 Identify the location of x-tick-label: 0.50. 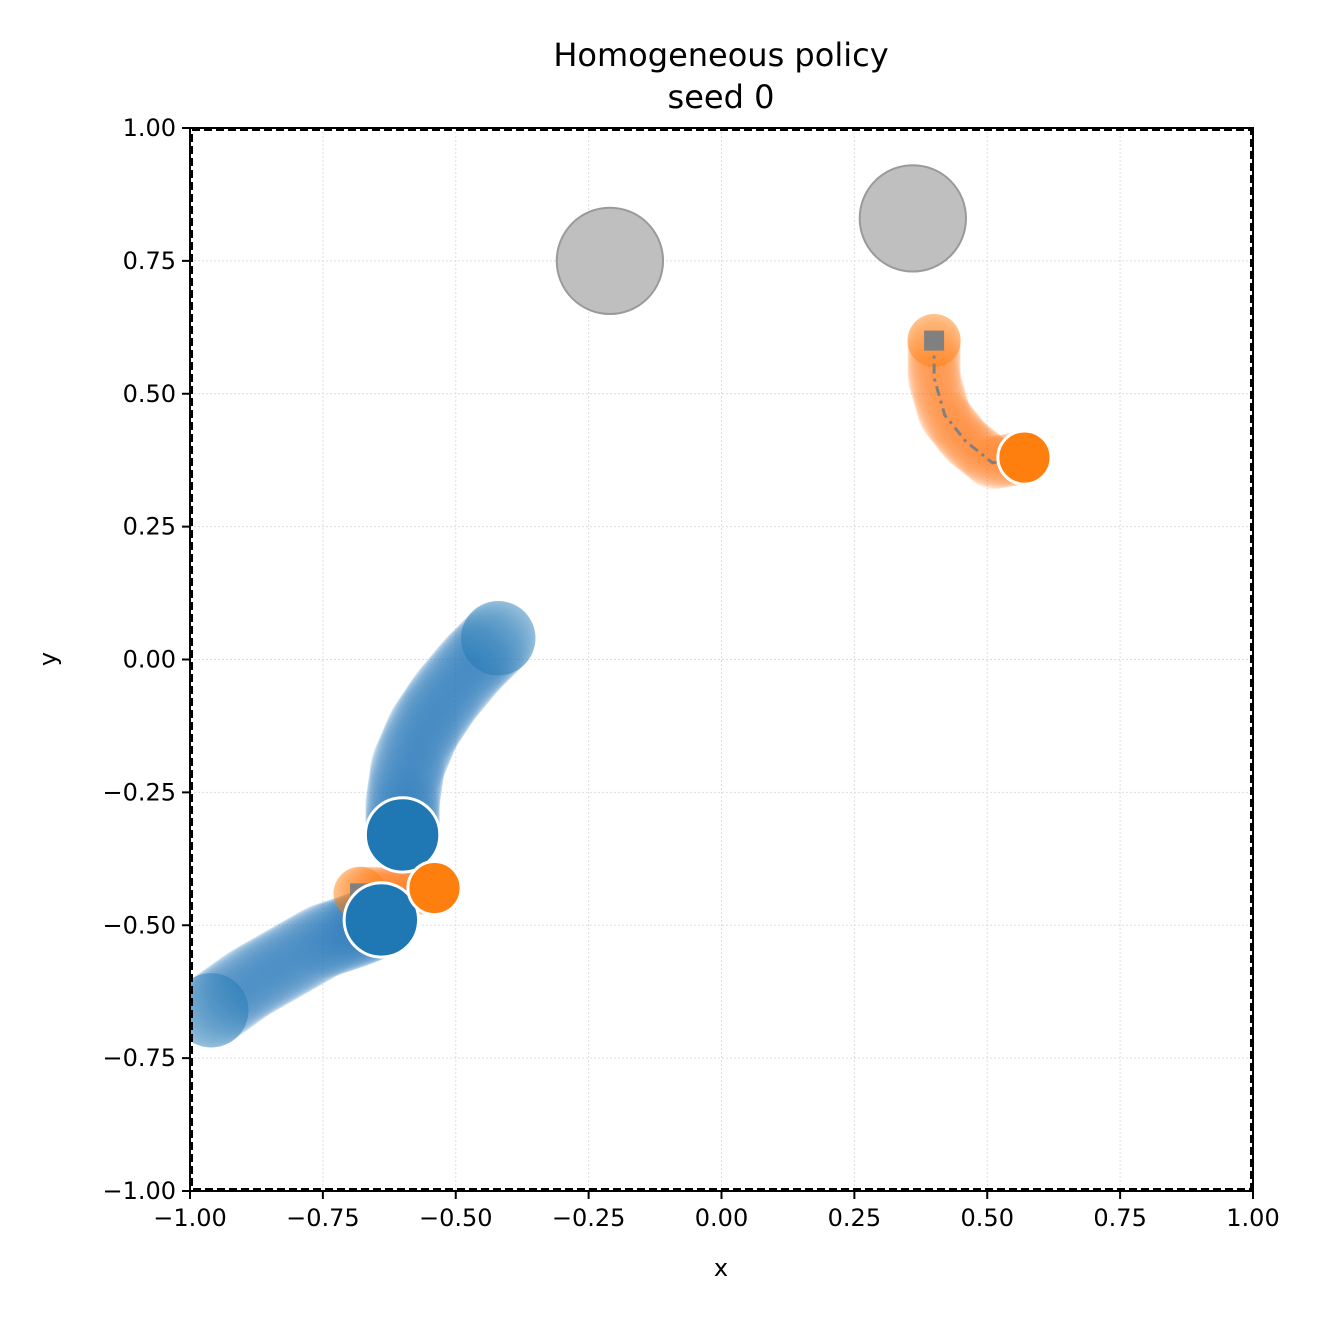
(987, 1218).